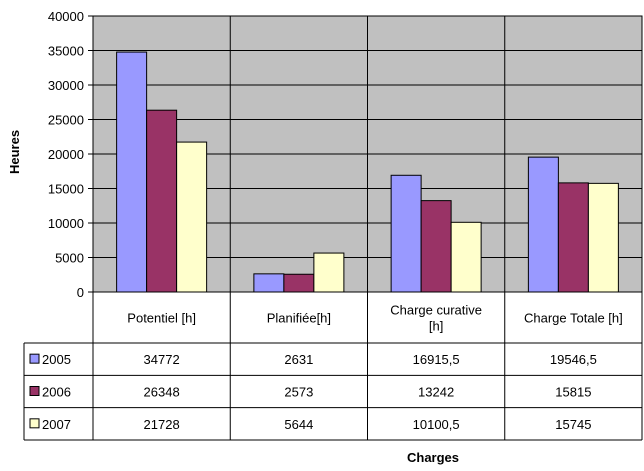  What do you see at coordinates (573, 359) in the screenshot?
I see `data-label: 19546,5` at bounding box center [573, 359].